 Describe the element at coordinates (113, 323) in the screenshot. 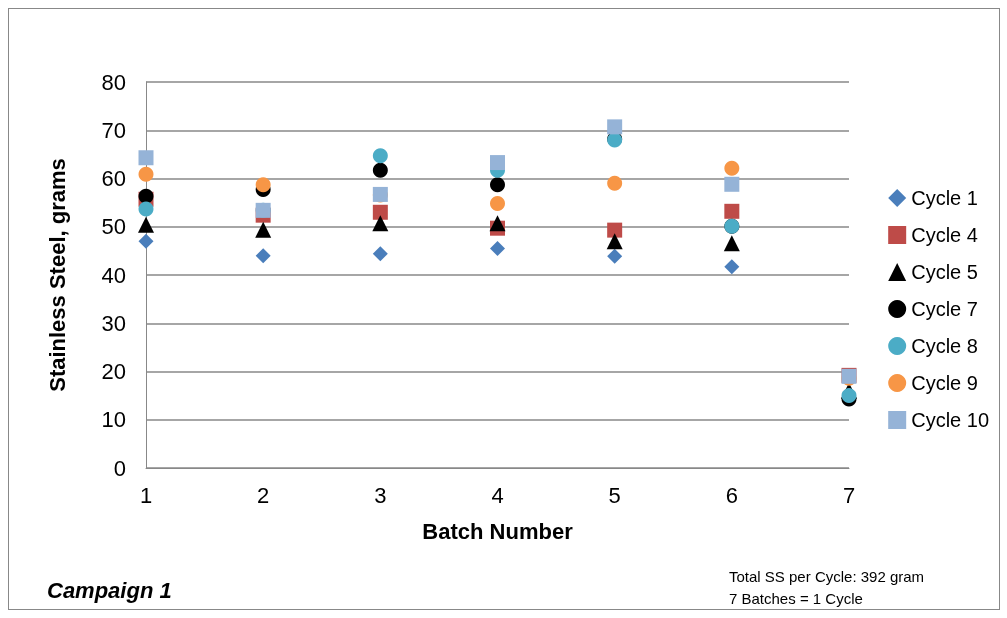

I see `y-tick-label: 30` at that location.